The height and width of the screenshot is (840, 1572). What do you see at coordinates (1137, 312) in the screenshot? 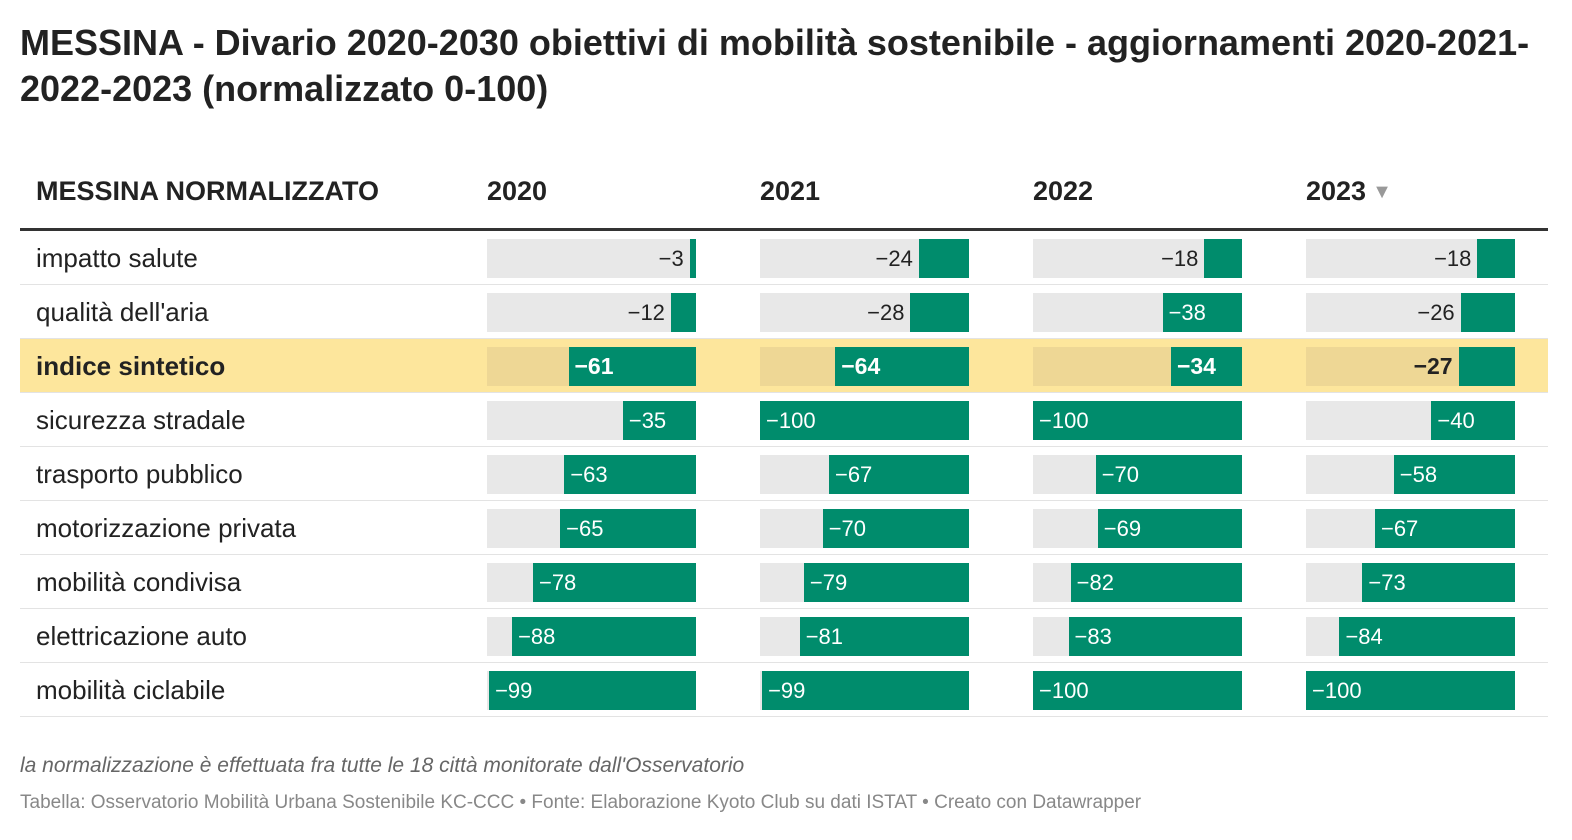
I see `bar-cell: −38` at bounding box center [1137, 312].